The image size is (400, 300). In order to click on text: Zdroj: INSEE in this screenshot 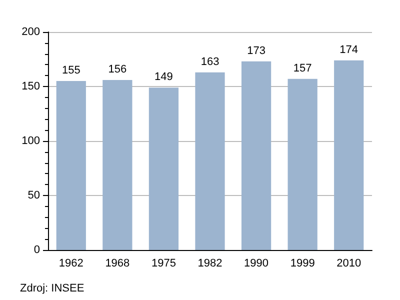, I will do `click(52, 288)`.